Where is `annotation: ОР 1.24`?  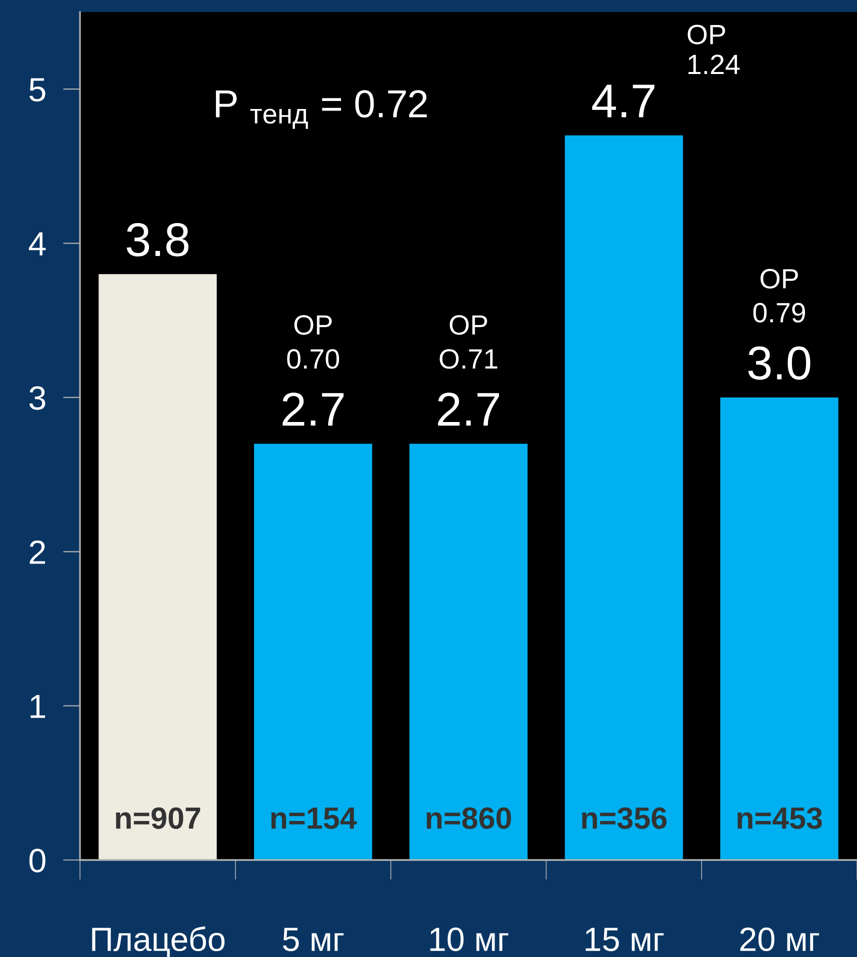 annotation: ОР 1.24 is located at coordinates (714, 49).